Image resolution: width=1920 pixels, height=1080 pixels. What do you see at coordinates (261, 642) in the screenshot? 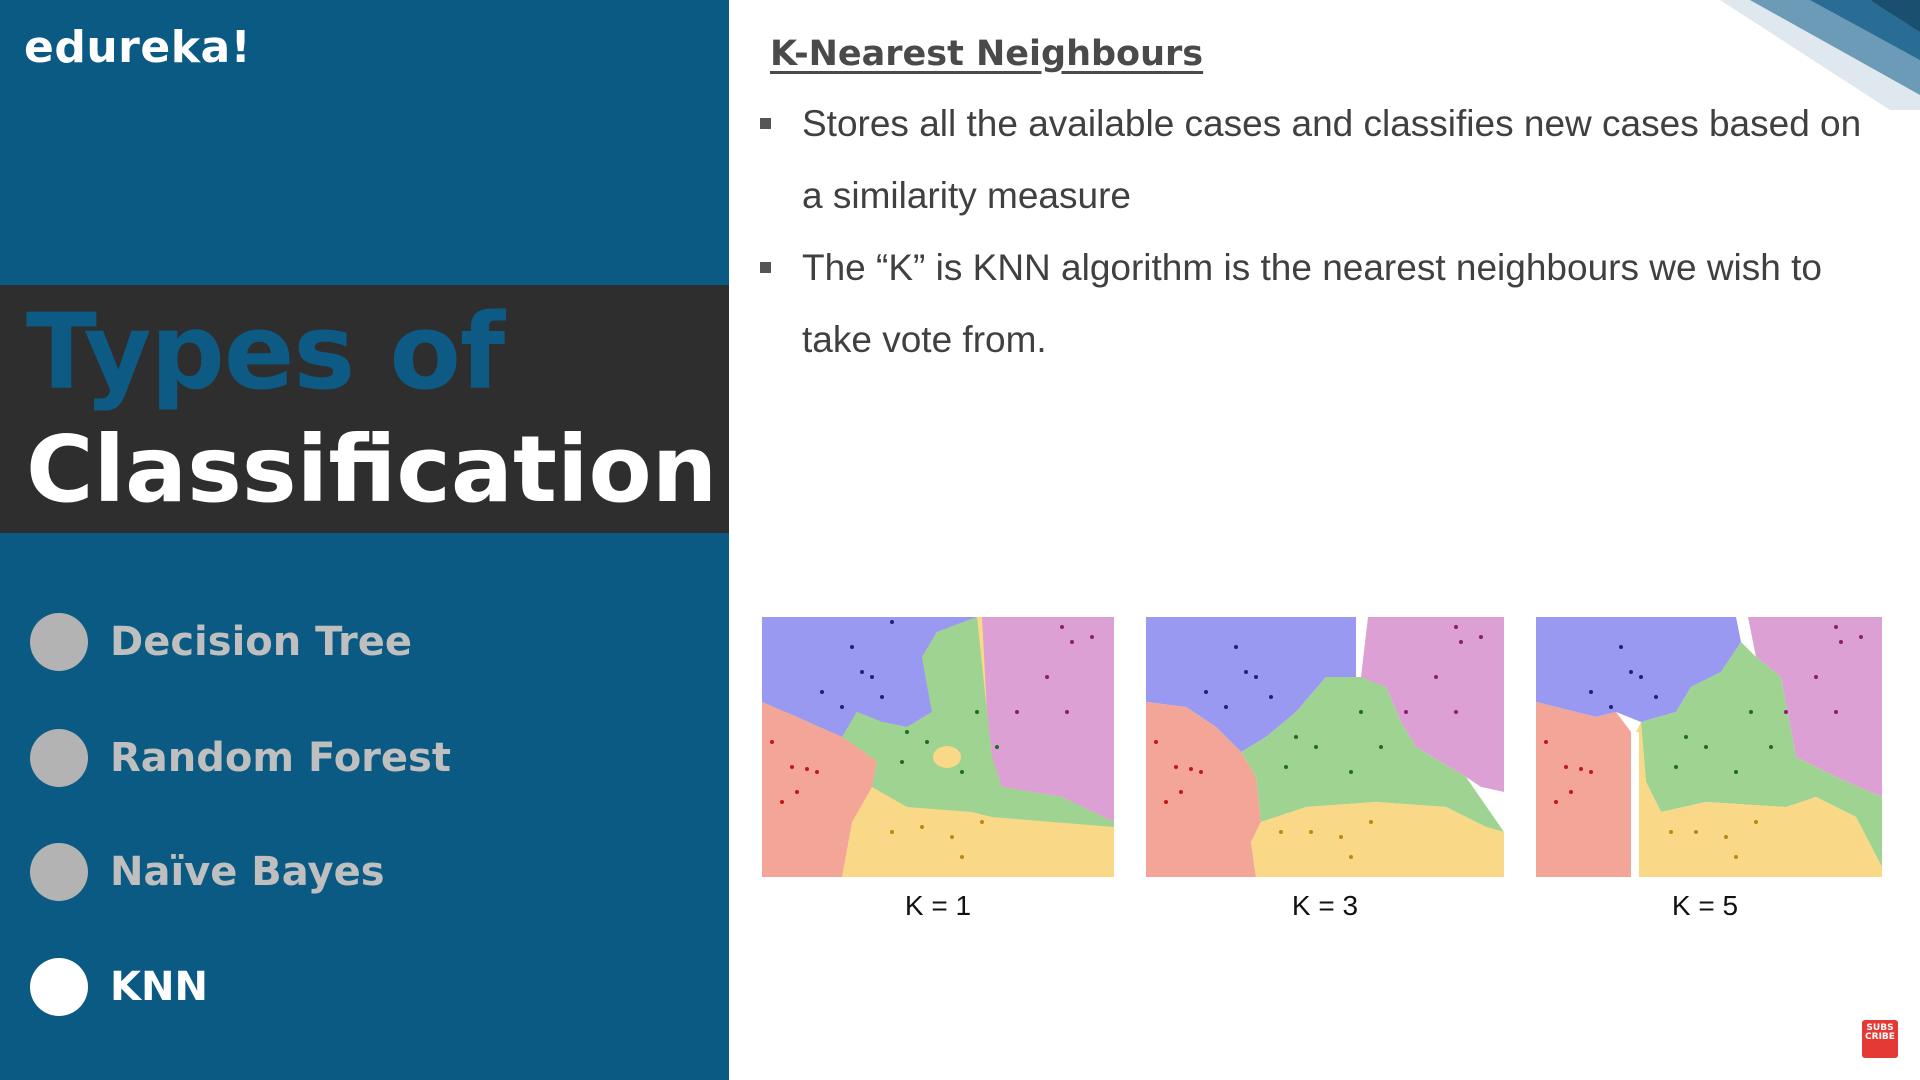
I see `topic-label: Decision Tree` at bounding box center [261, 642].